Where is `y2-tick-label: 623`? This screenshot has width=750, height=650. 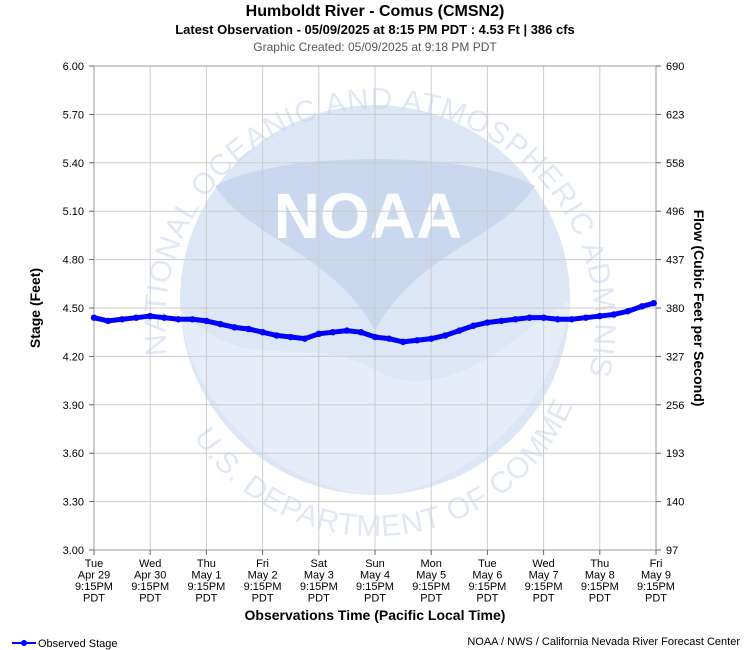
y2-tick-label: 623 is located at coordinates (675, 115).